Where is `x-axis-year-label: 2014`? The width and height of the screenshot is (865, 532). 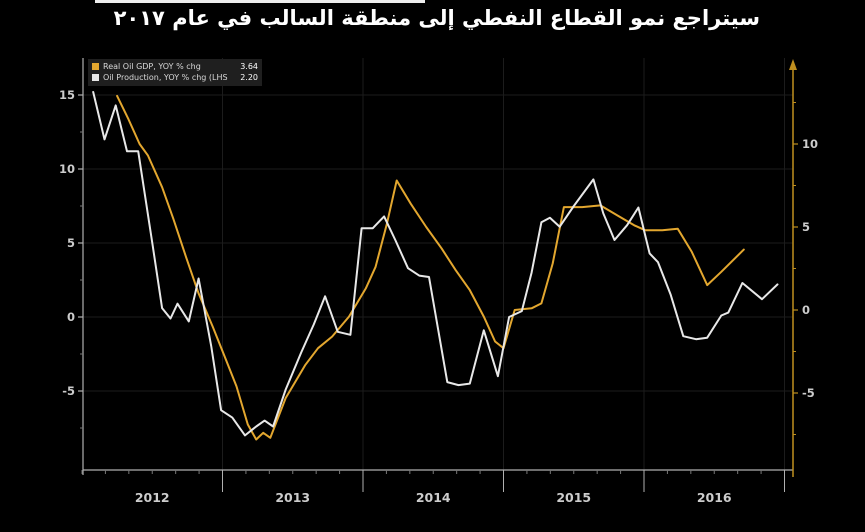
x-axis-year-label: 2014 is located at coordinates (433, 497).